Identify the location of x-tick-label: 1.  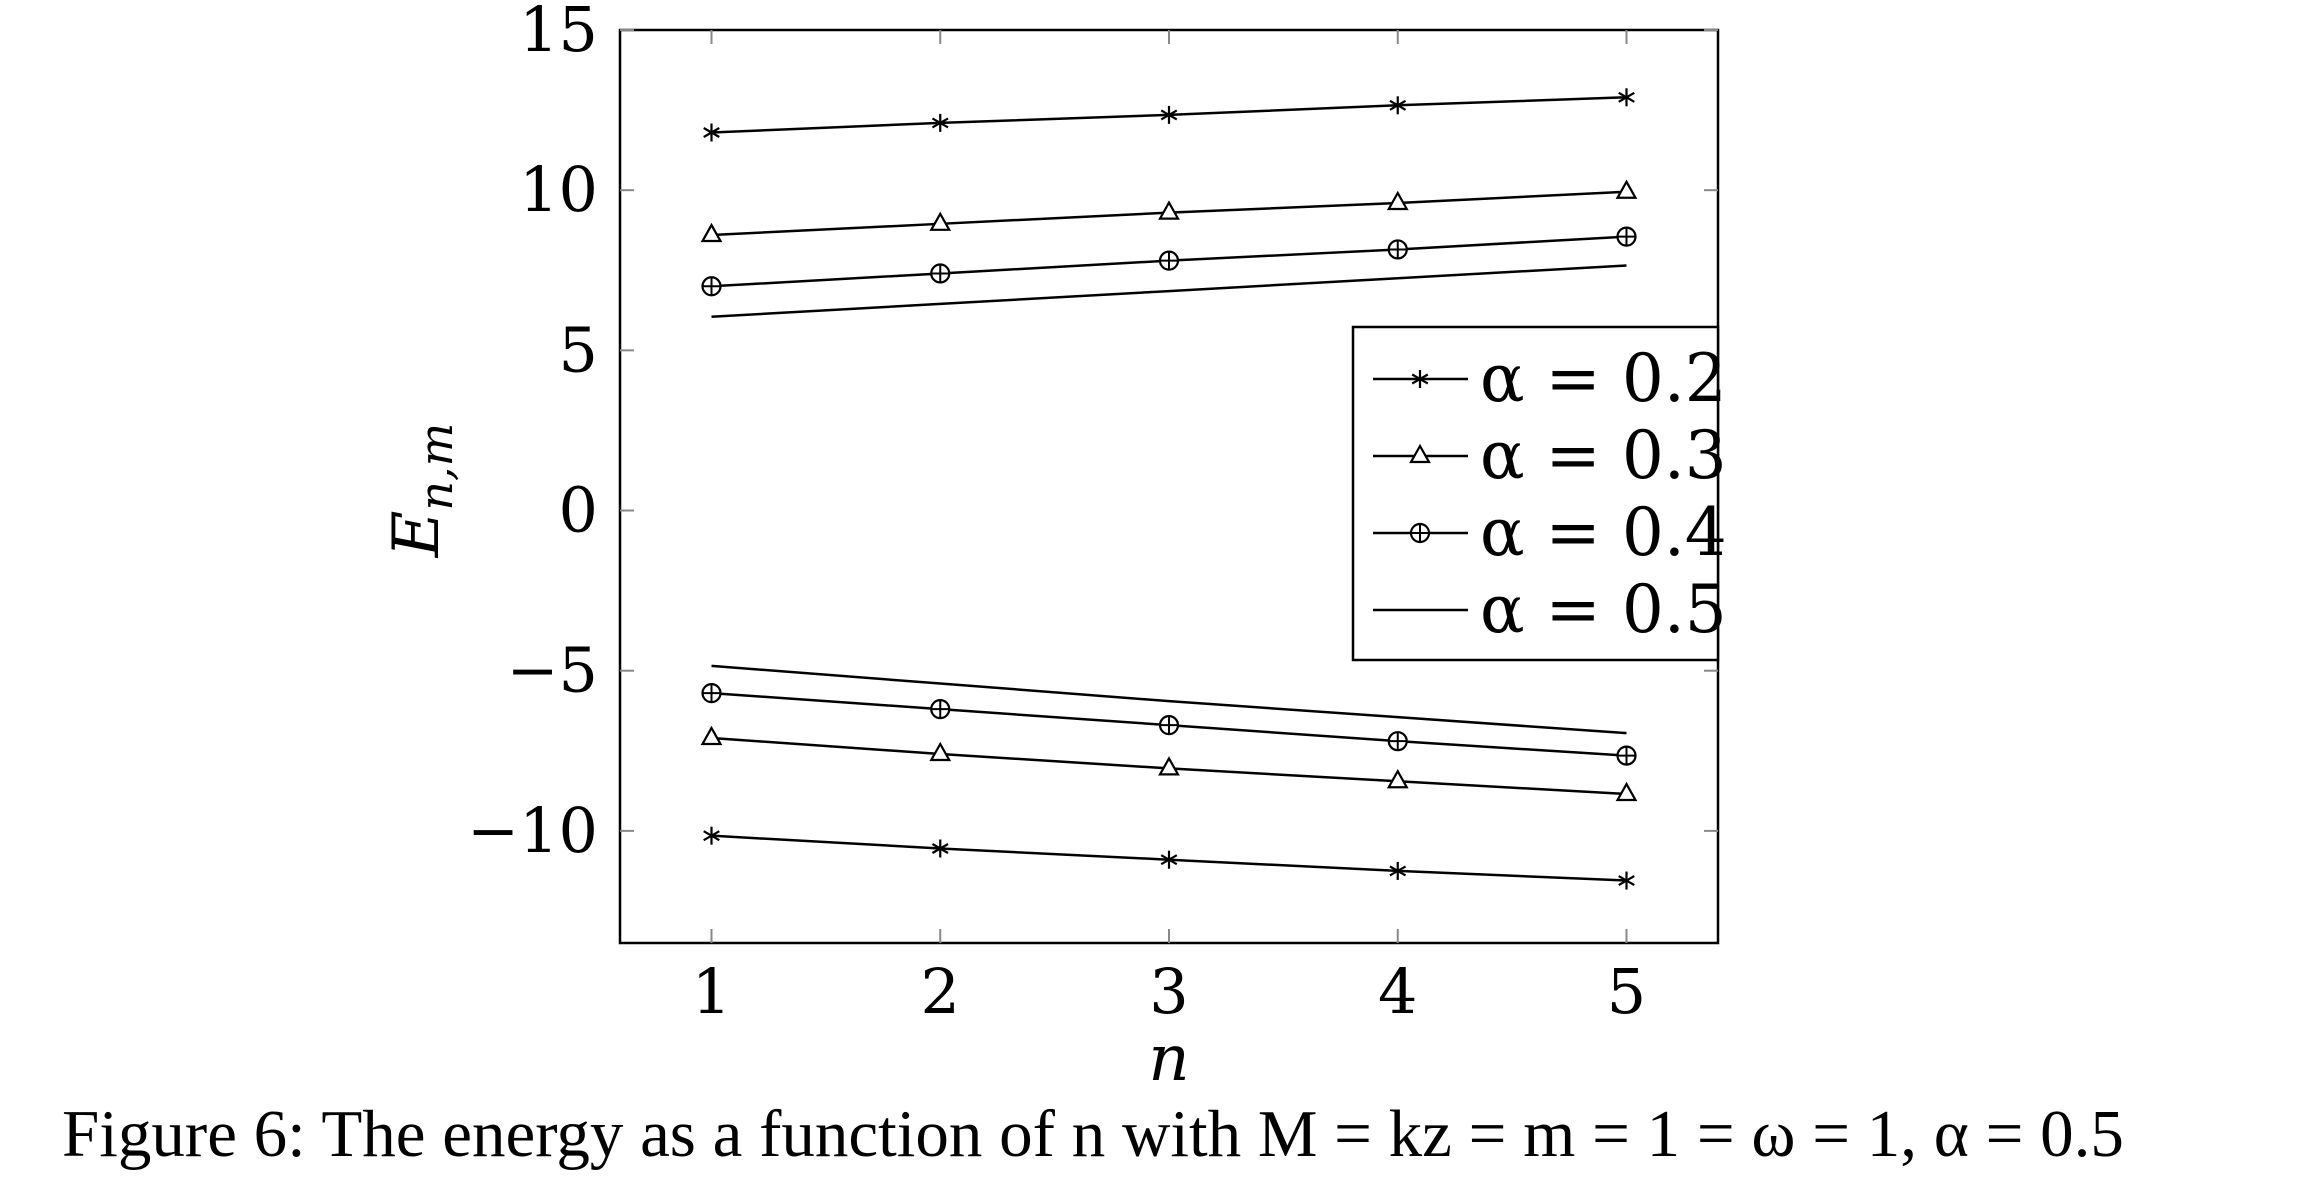
(711, 991).